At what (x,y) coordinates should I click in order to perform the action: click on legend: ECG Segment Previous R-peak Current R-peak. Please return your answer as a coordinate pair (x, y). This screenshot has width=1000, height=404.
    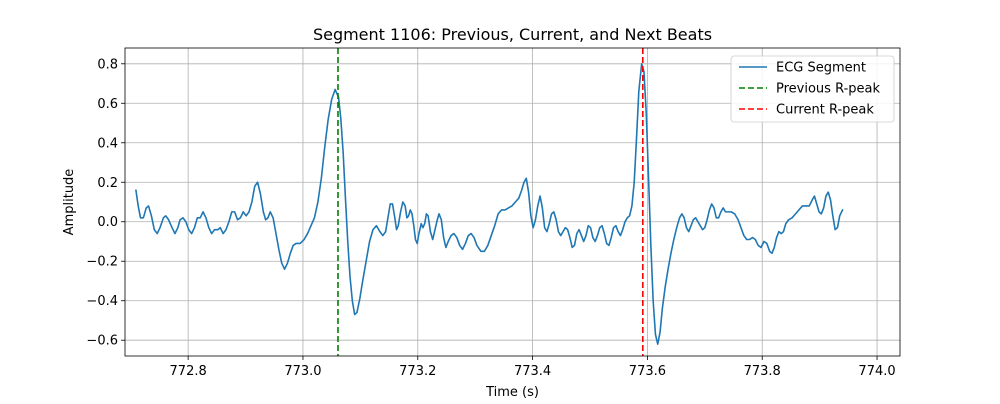
    Looking at the image, I should click on (812, 89).